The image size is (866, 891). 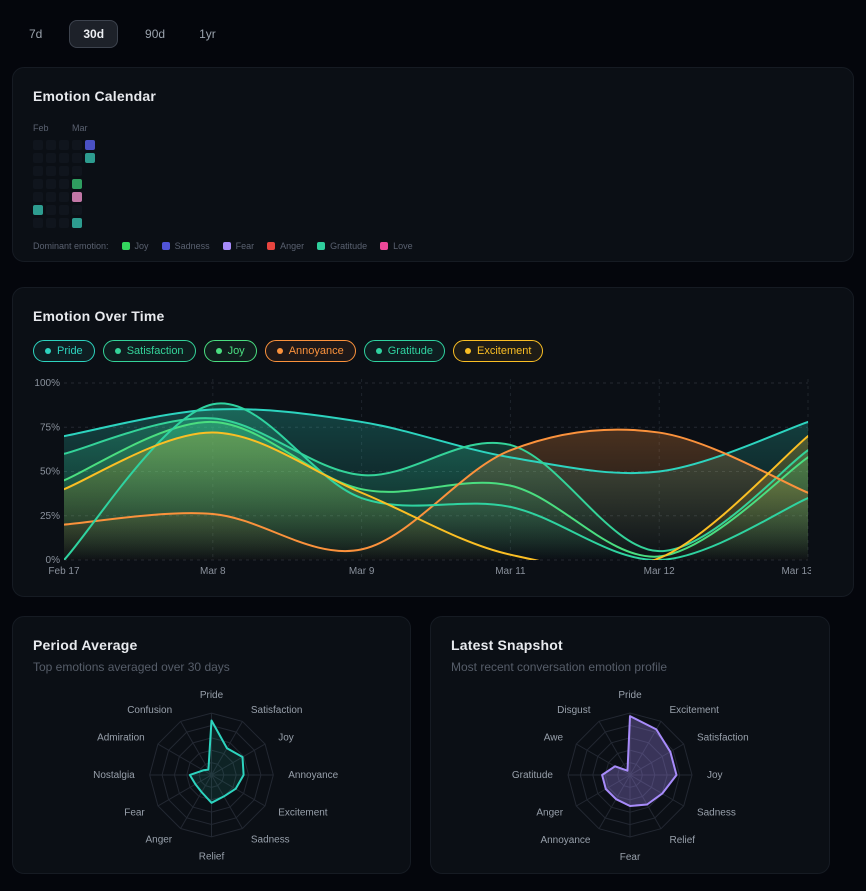 What do you see at coordinates (321, 246) in the screenshot?
I see `legend-swatch-gratitude` at bounding box center [321, 246].